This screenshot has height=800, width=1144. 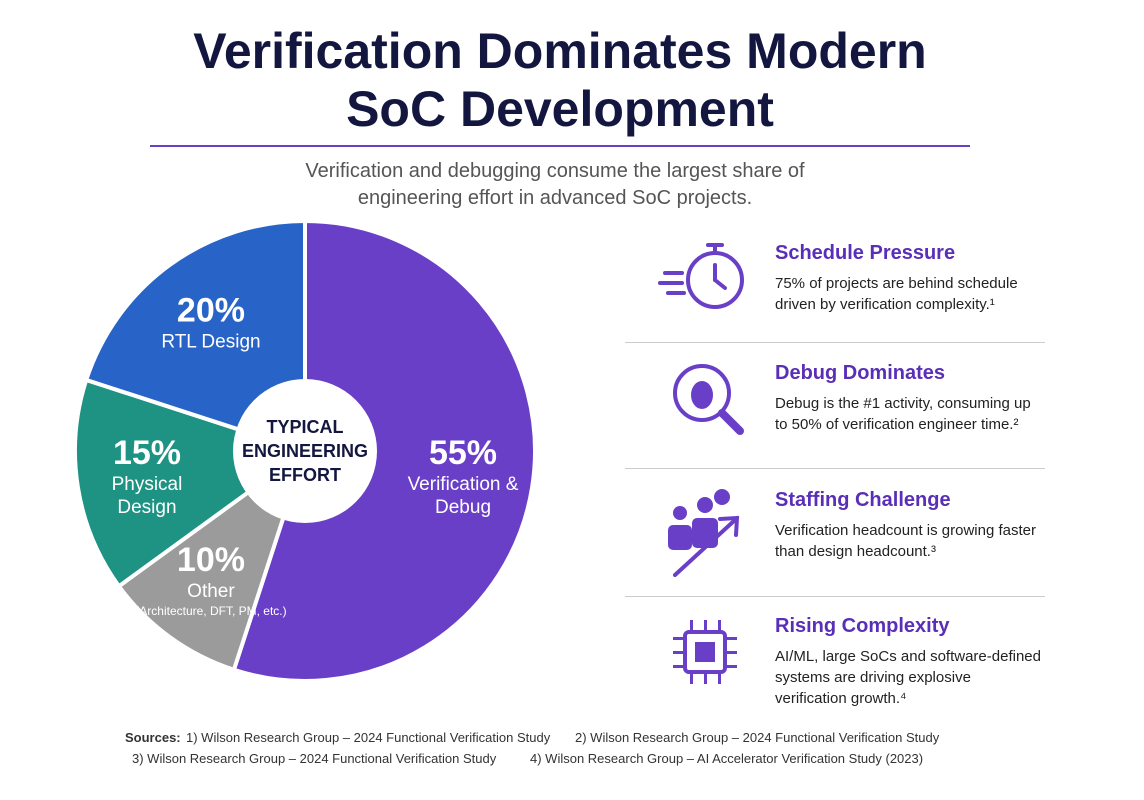 What do you see at coordinates (863, 500) in the screenshot?
I see `card-title: Staffing Challenge` at bounding box center [863, 500].